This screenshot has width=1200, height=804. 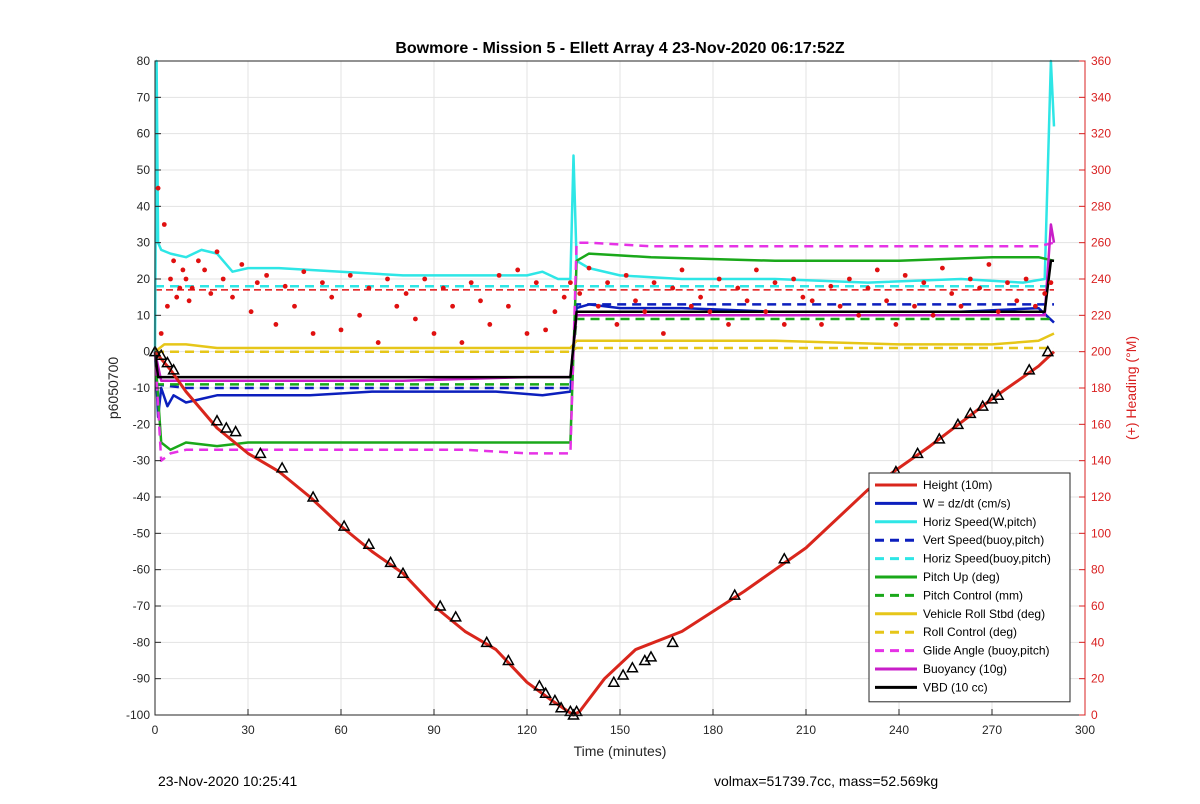 I want to click on legend-label-7: Vehicle Roll Stbd (deg), so click(x=984, y=614).